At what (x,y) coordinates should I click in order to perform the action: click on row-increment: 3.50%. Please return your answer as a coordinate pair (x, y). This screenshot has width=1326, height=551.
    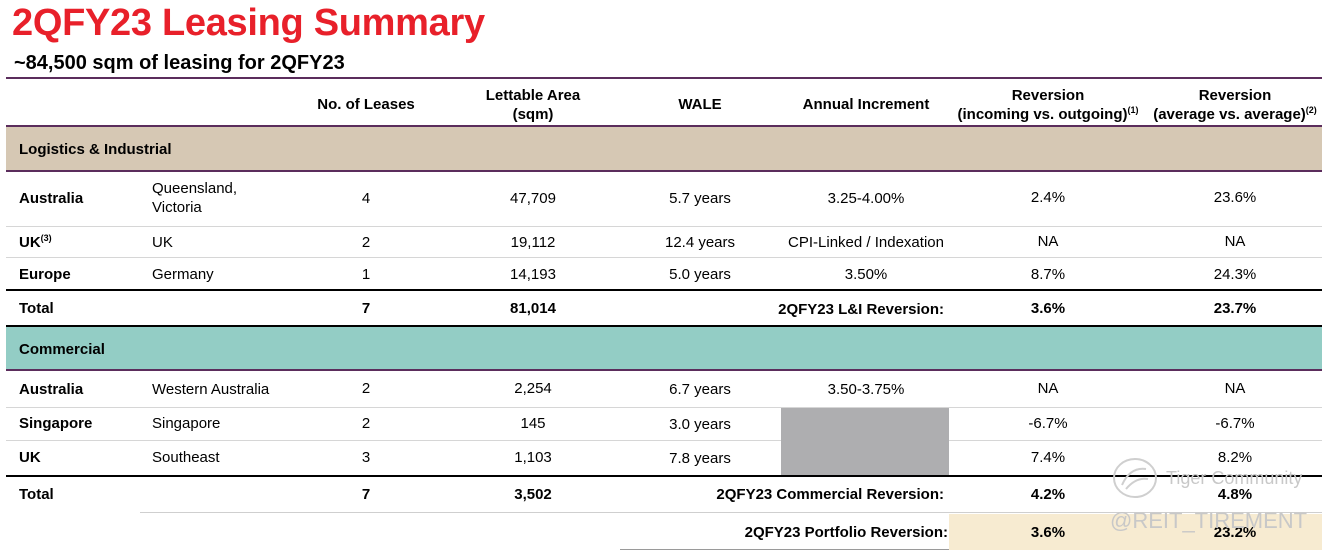
    Looking at the image, I should click on (866, 274).